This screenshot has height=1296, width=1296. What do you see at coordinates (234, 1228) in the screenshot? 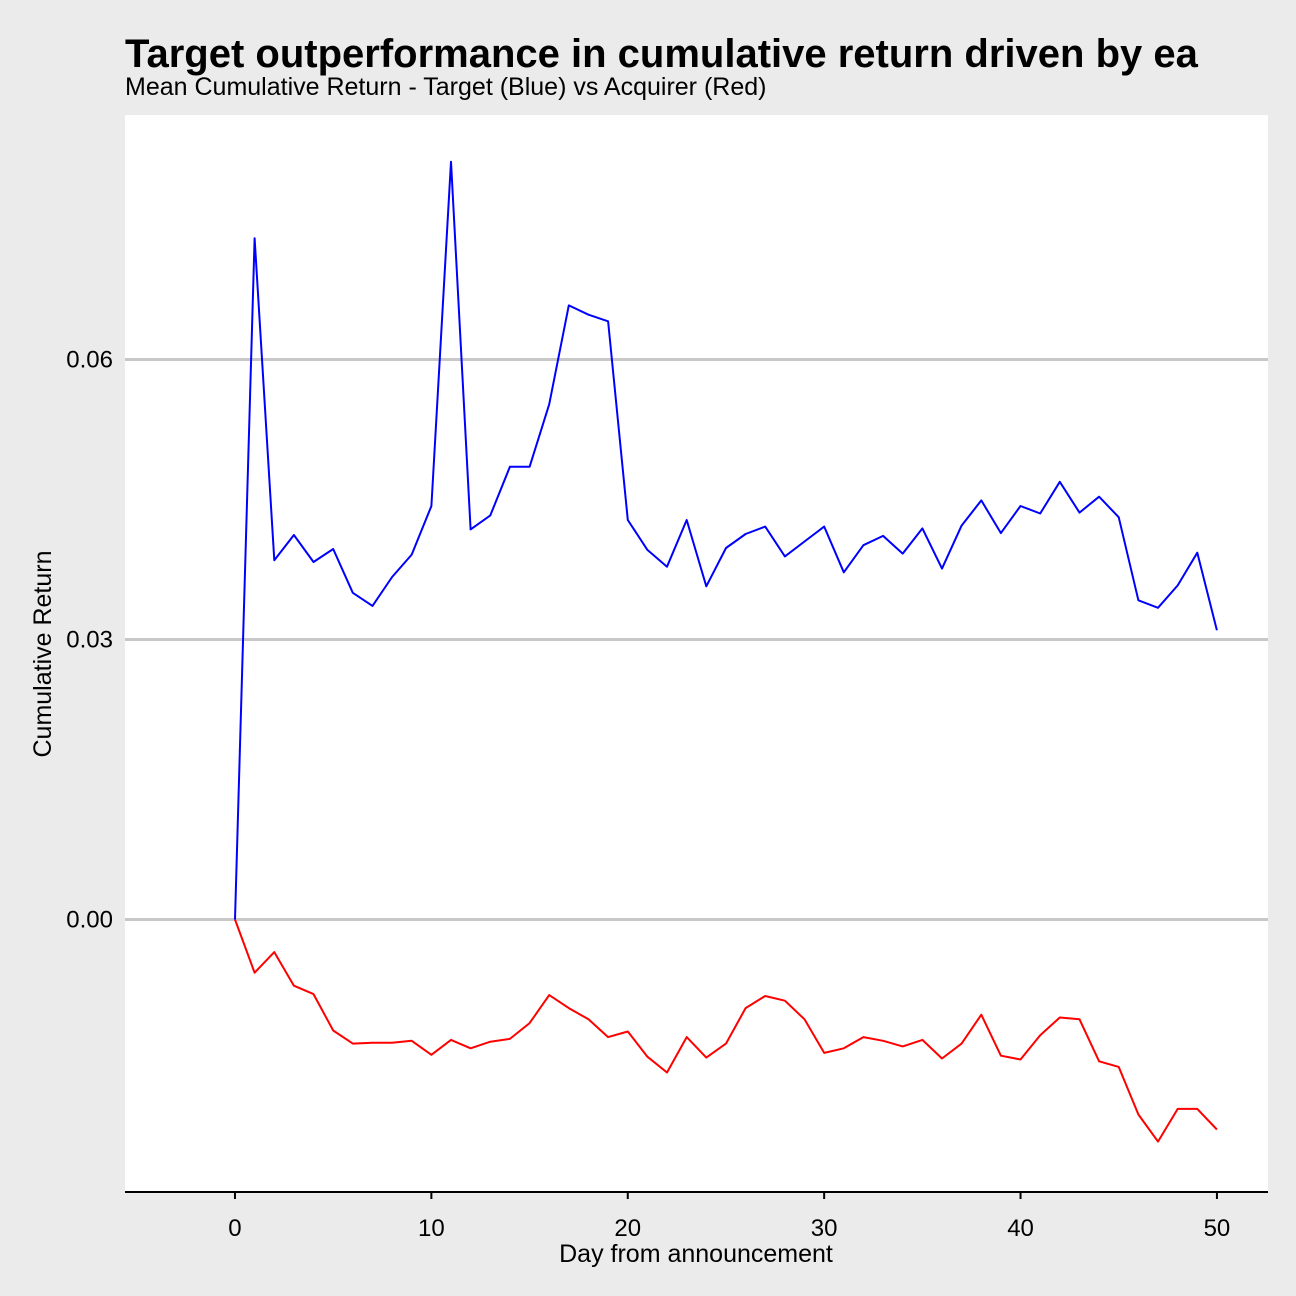
I see `x-tick-label: 0` at bounding box center [234, 1228].